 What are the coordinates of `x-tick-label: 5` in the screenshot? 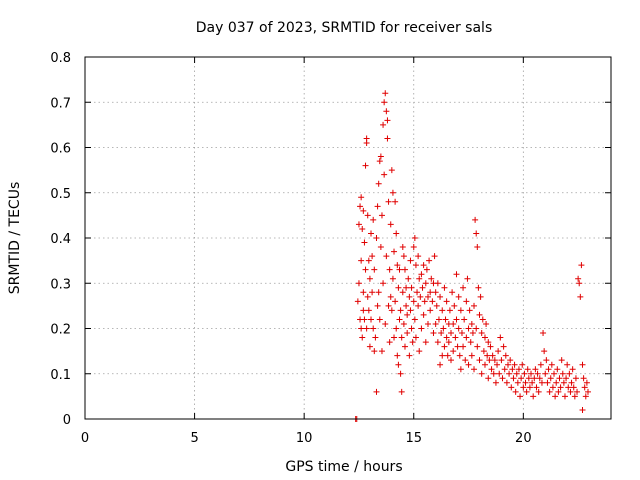 It's located at (194, 438).